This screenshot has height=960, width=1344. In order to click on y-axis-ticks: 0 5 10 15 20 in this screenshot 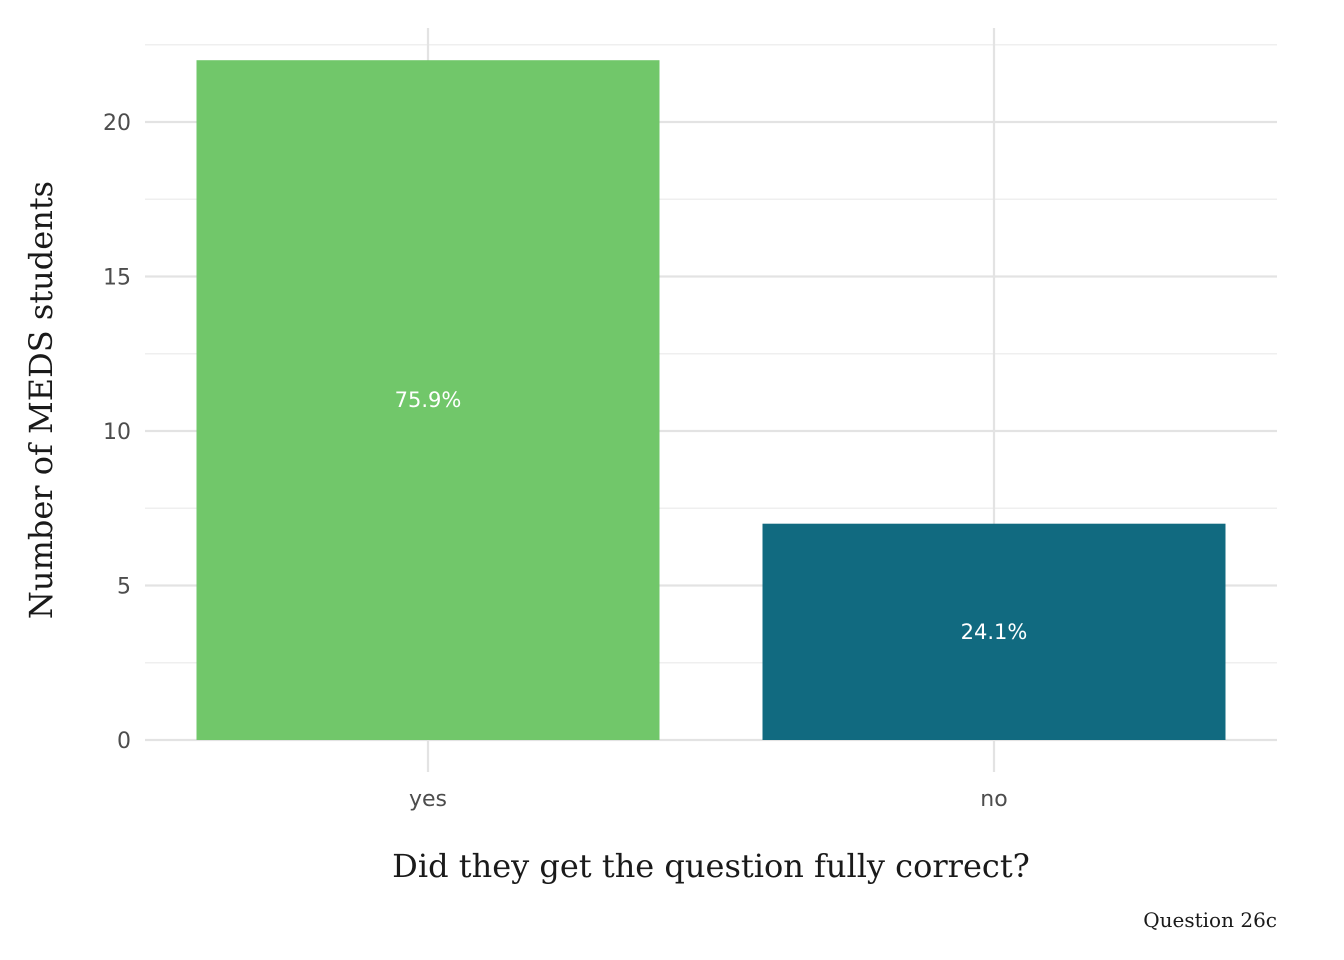, I will do `click(117, 432)`.